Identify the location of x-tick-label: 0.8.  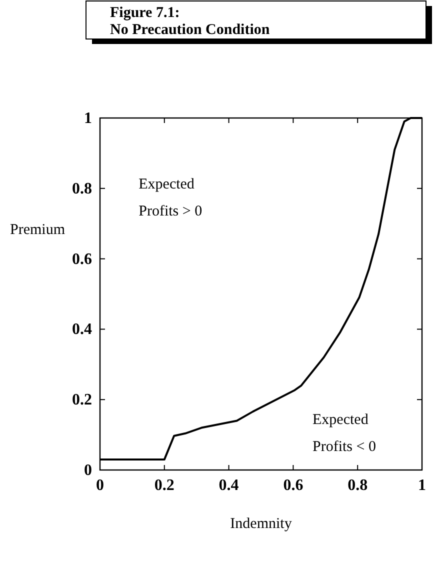
(358, 485).